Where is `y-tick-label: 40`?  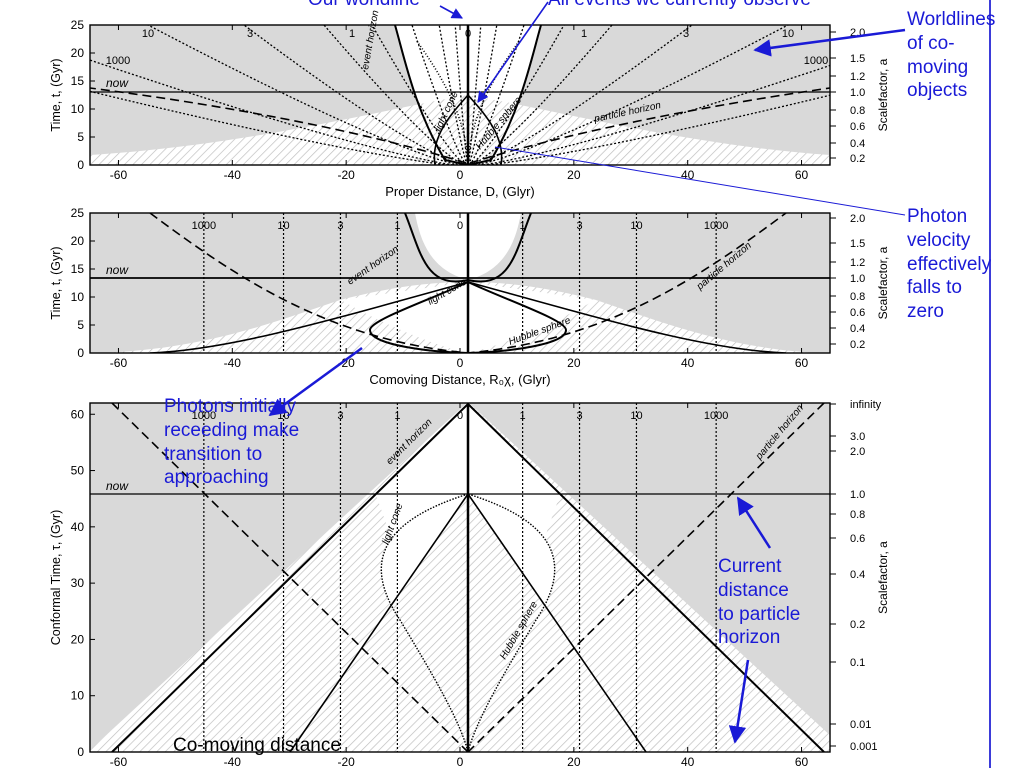 y-tick-label: 40 is located at coordinates (78, 527).